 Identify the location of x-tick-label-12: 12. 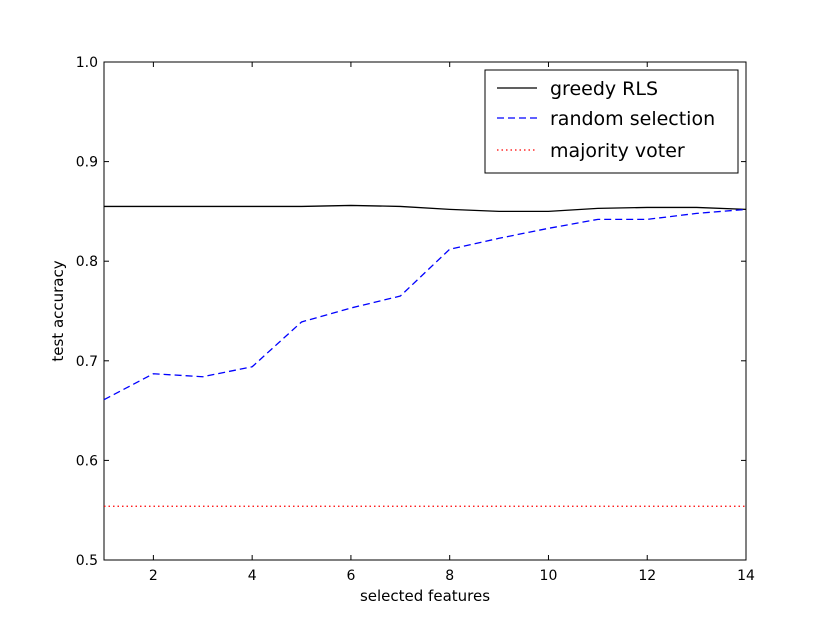
(647, 576).